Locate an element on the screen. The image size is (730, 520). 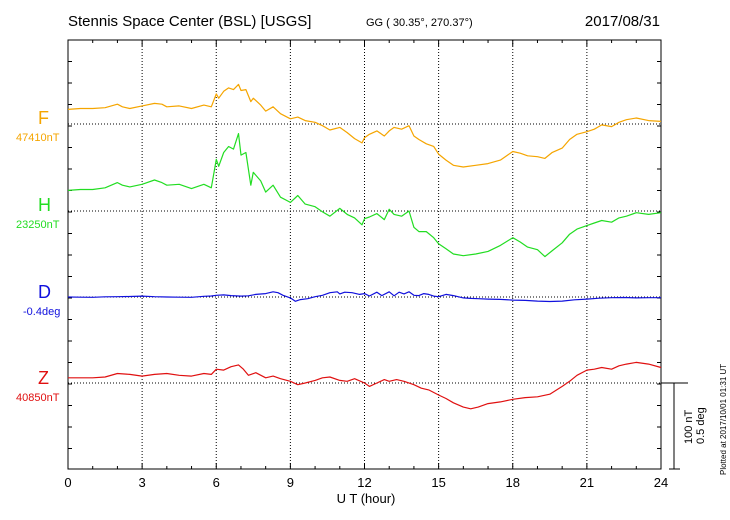
series-line-f is located at coordinates (364, 125).